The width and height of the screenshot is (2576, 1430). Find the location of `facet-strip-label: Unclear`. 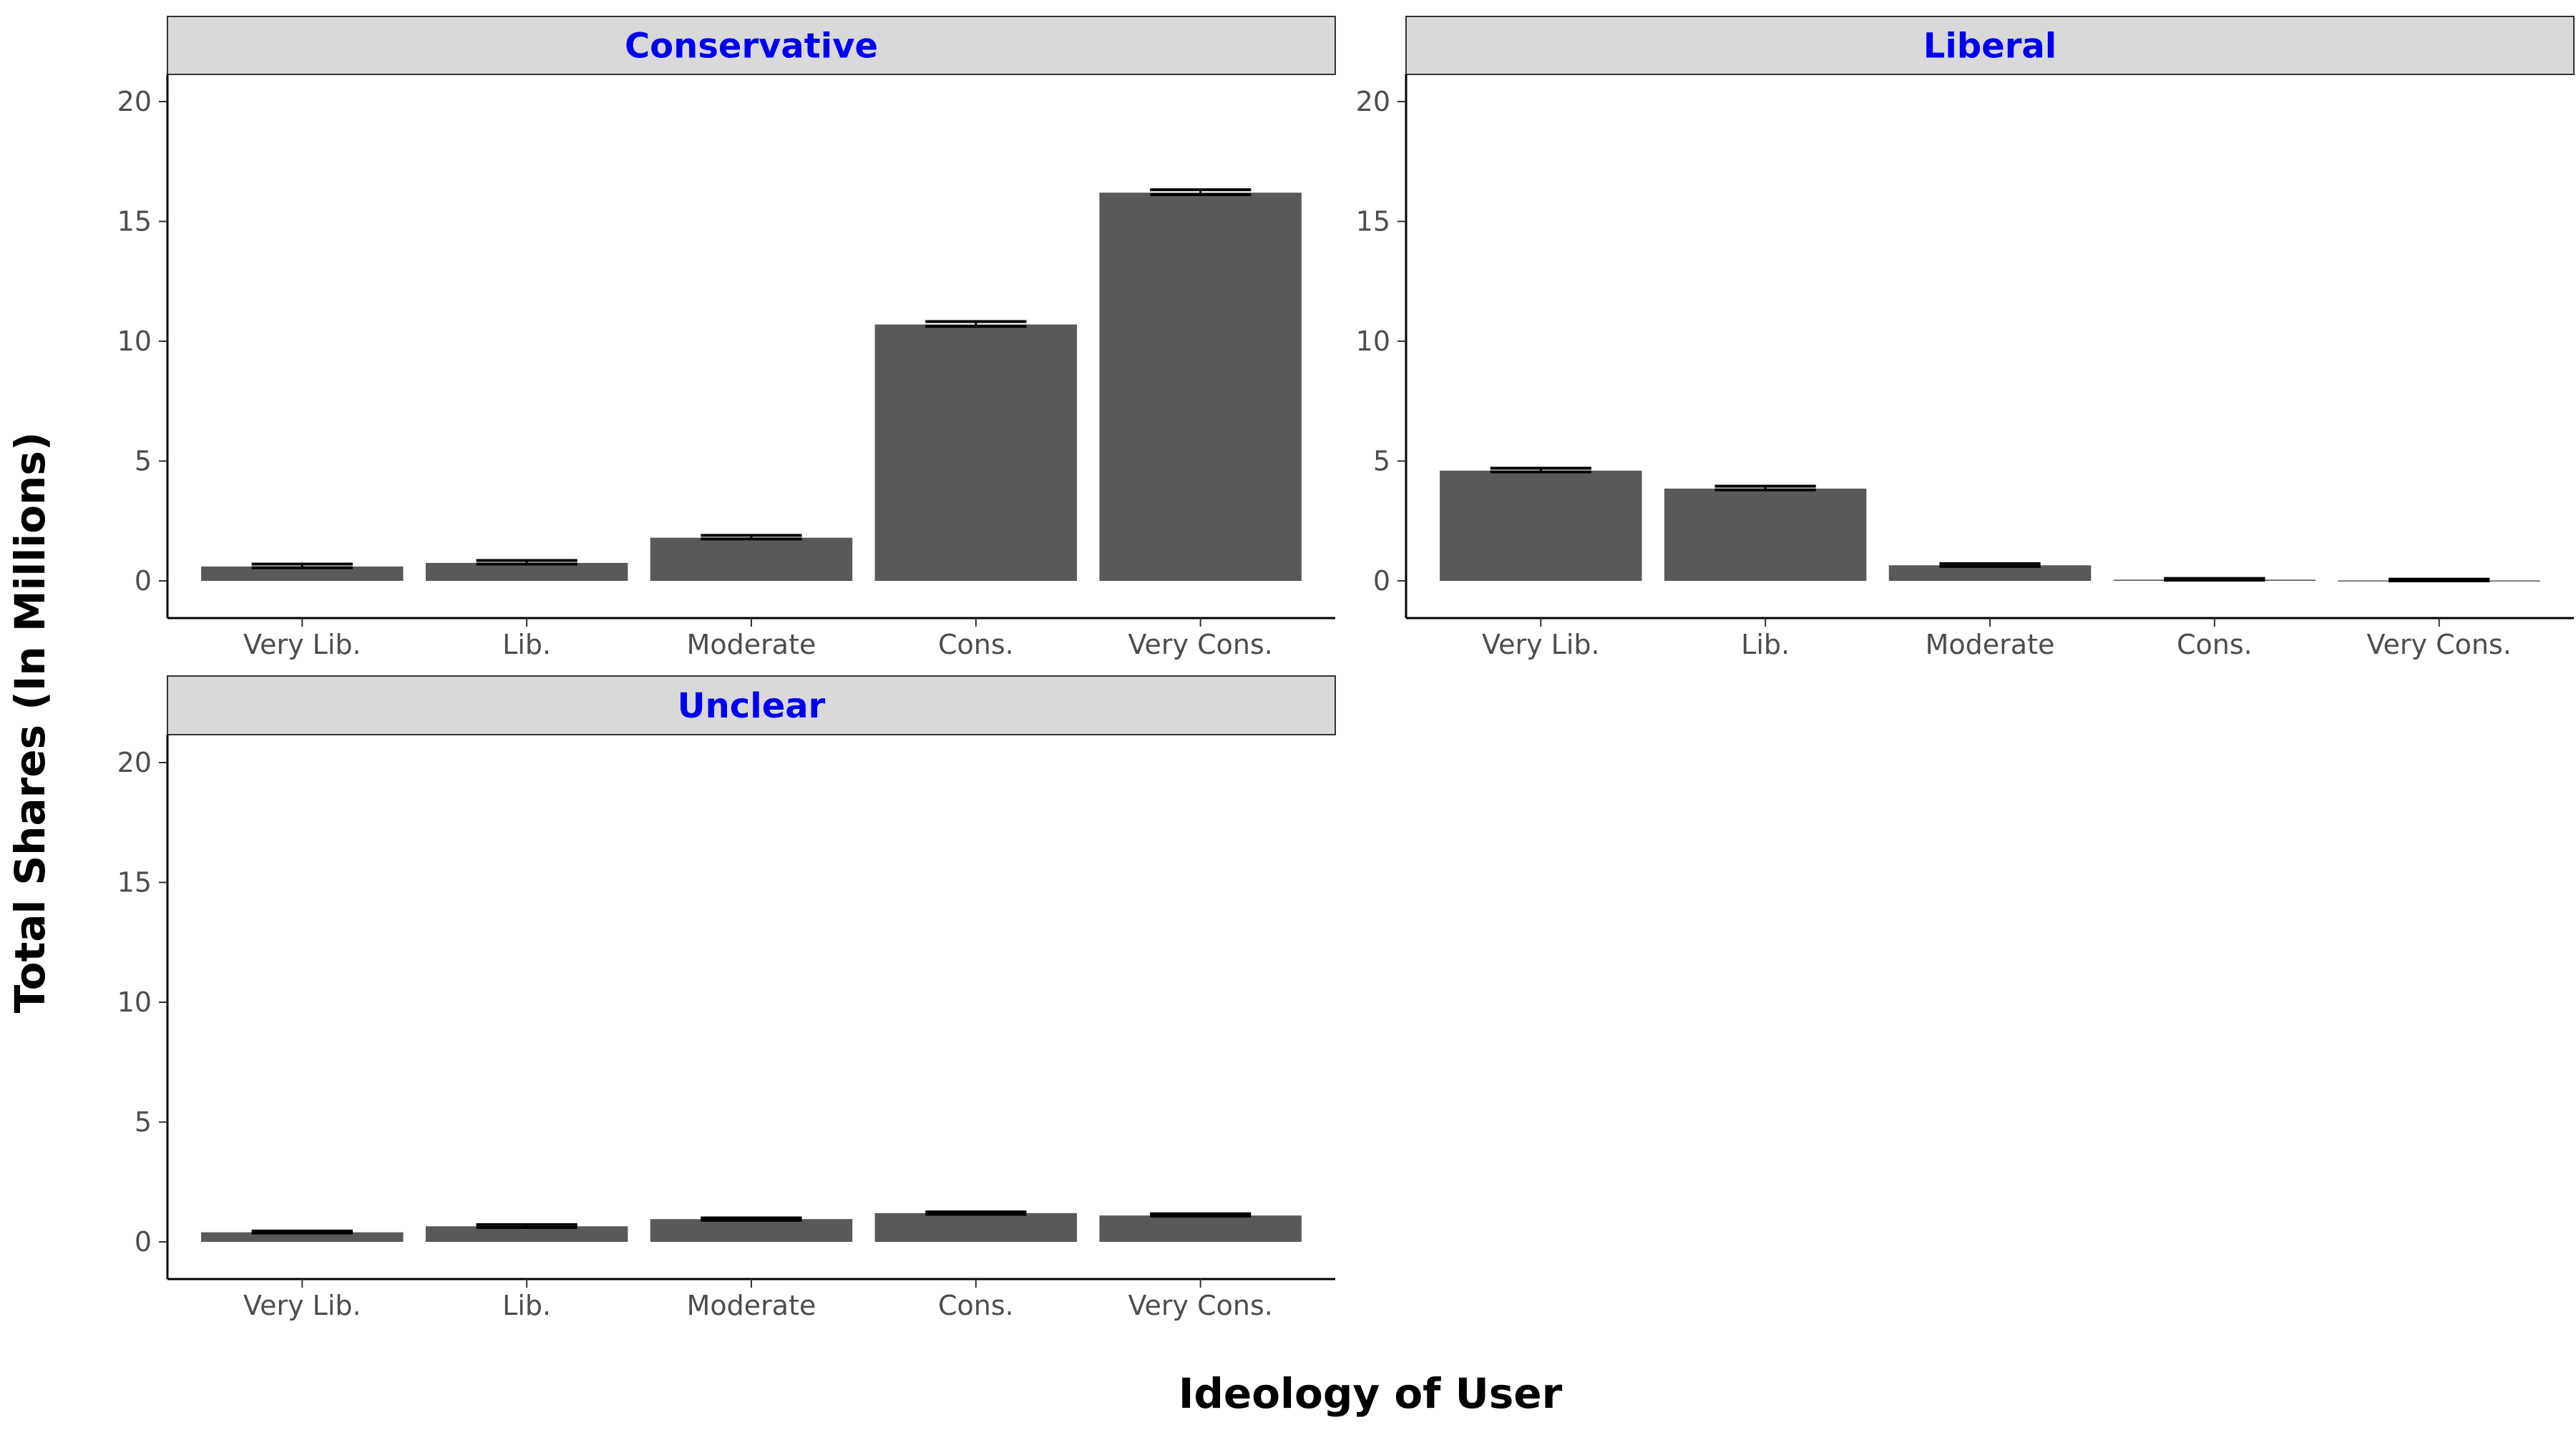

facet-strip-label: Unclear is located at coordinates (752, 706).